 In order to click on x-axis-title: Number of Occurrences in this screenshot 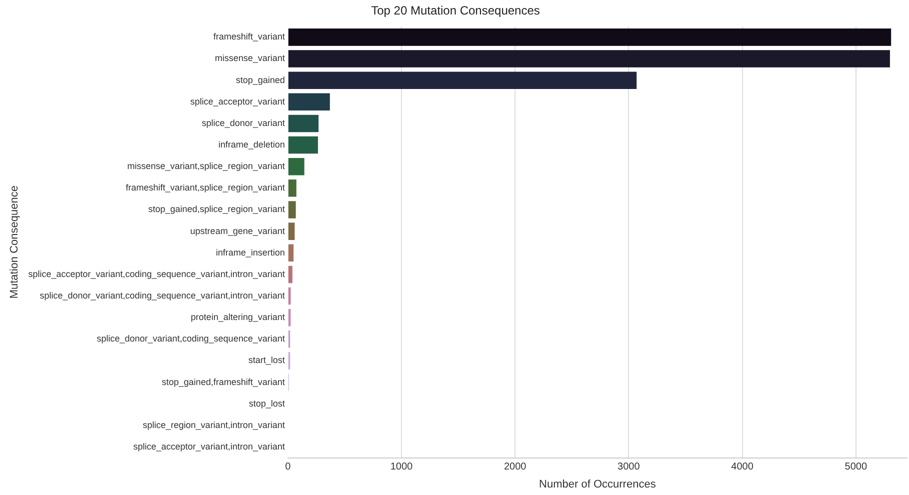, I will do `click(597, 484)`.